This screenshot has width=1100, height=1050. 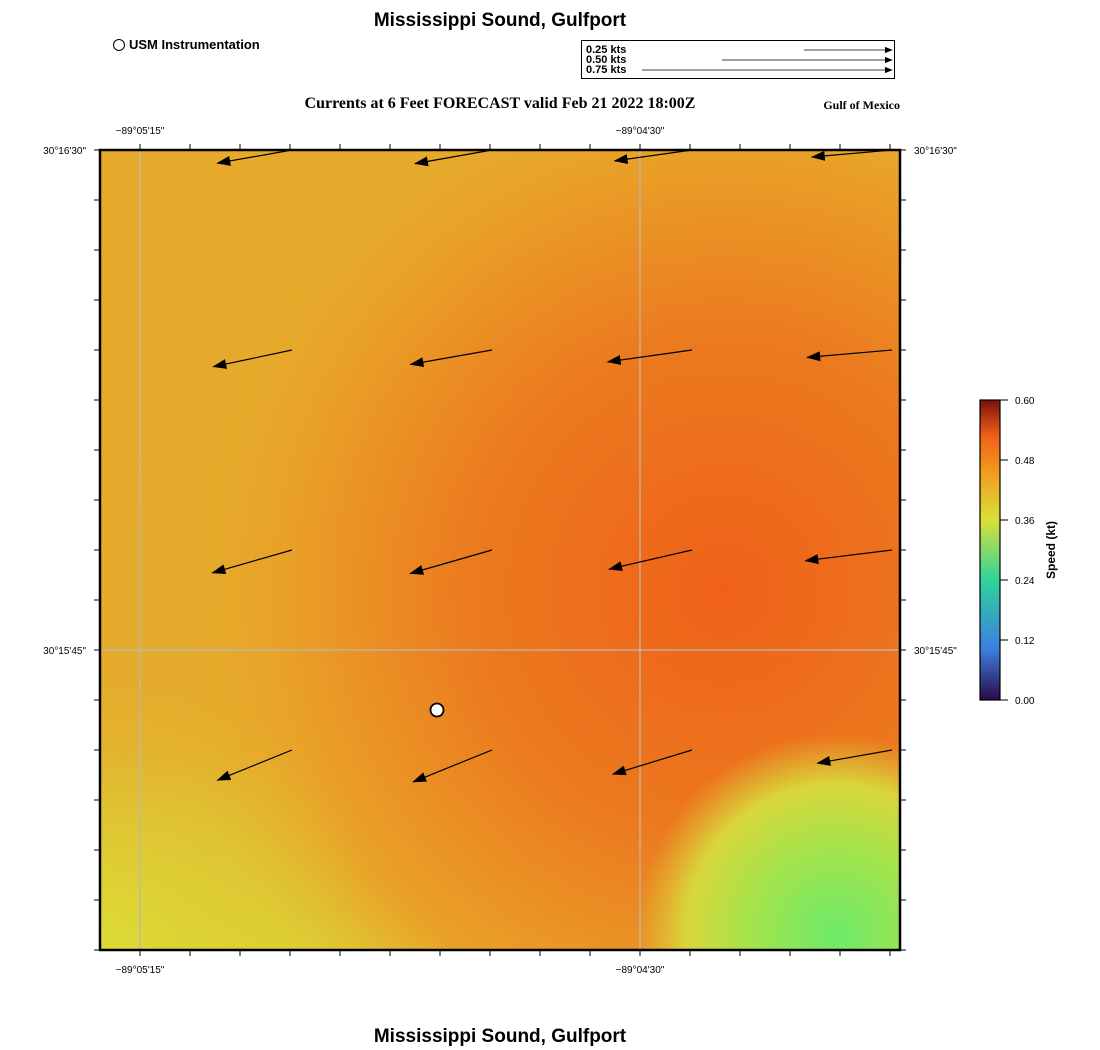 What do you see at coordinates (252, 562) in the screenshot?
I see `current-vector-r2-c0` at bounding box center [252, 562].